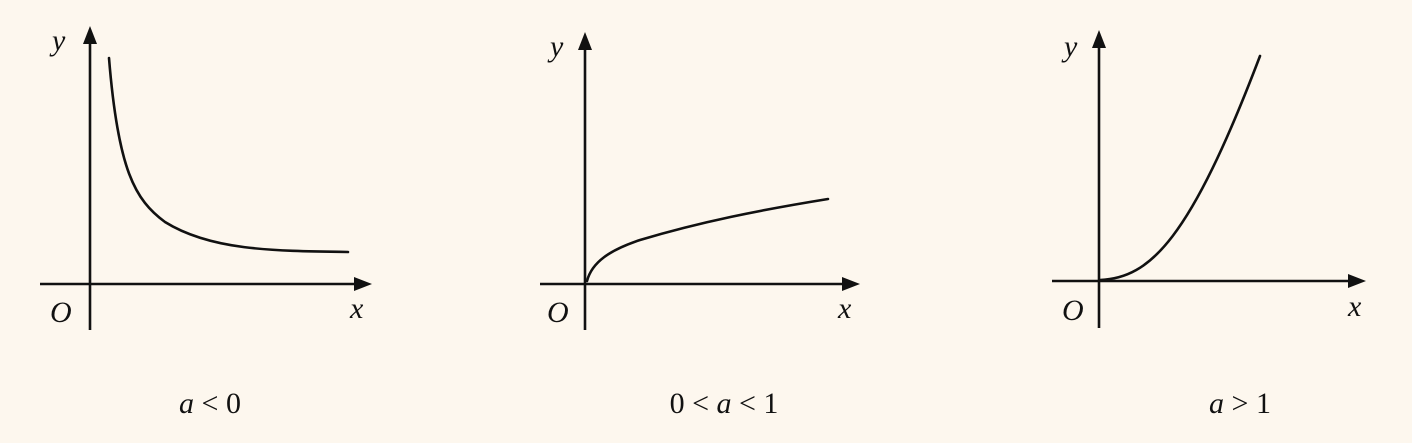  What do you see at coordinates (1240, 403) in the screenshot?
I see `panel-caption: a > 1` at bounding box center [1240, 403].